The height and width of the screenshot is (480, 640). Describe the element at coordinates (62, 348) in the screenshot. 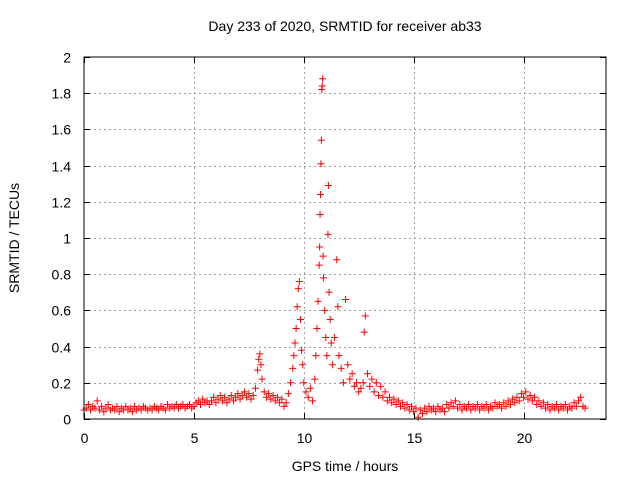

I see `y-tick-label: 0.4` at that location.